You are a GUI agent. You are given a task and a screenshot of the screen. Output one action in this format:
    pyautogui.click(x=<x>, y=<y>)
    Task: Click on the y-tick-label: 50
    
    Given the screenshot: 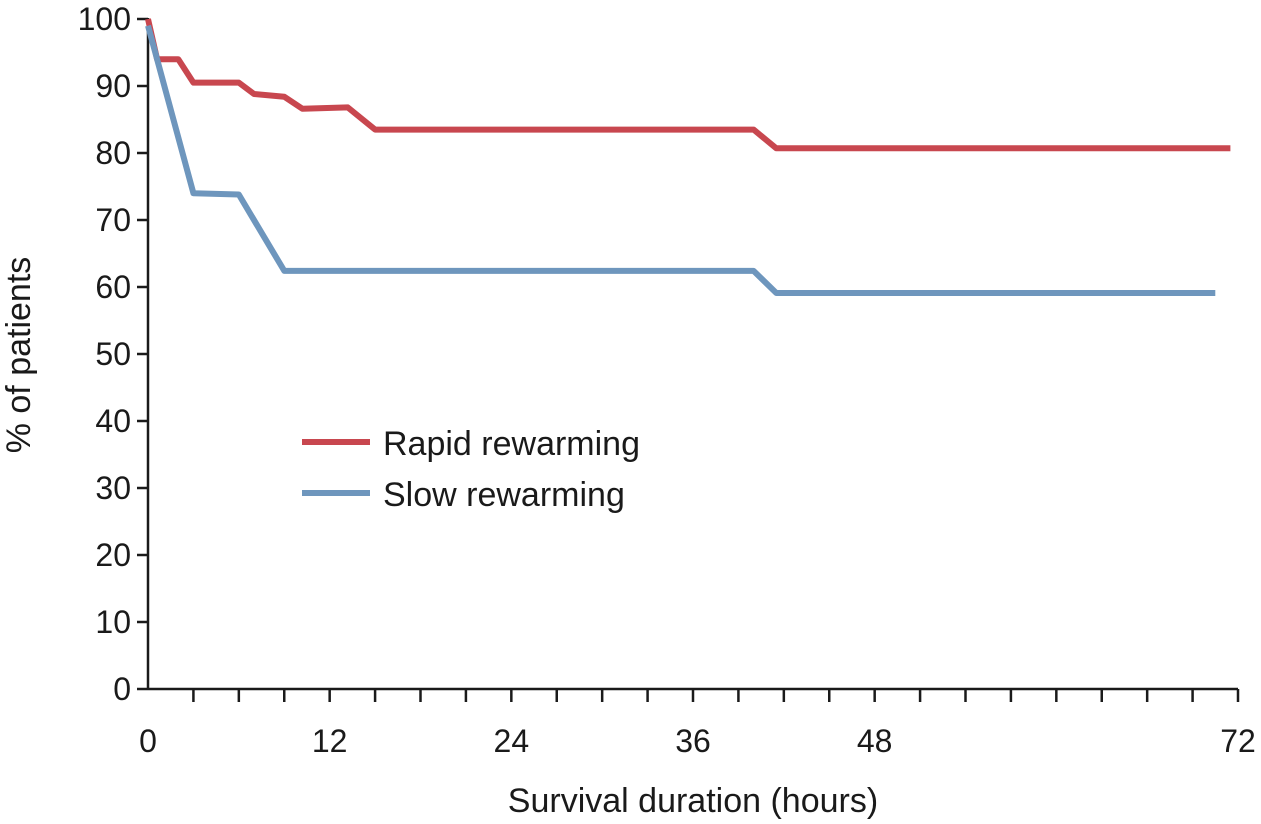 What is the action you would take?
    pyautogui.click(x=113, y=354)
    